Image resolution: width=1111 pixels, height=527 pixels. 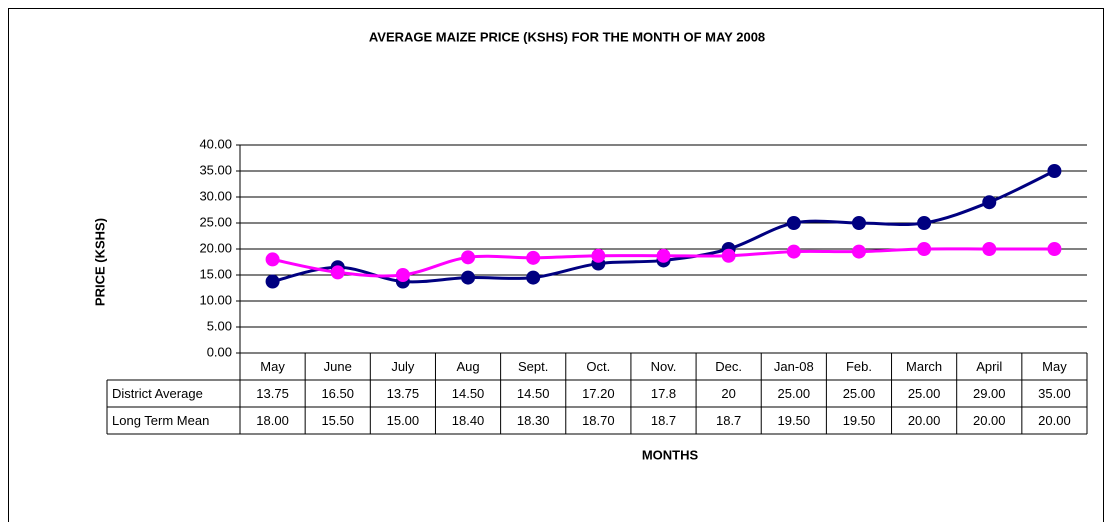 What do you see at coordinates (533, 420) in the screenshot?
I see `data-label: 18.30` at bounding box center [533, 420].